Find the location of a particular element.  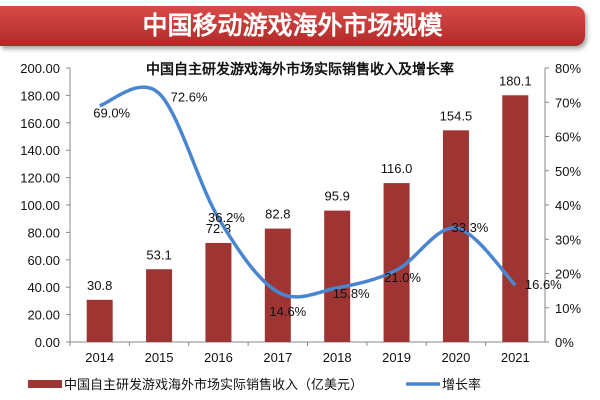

x-tick-label: 2014 is located at coordinates (99, 357).